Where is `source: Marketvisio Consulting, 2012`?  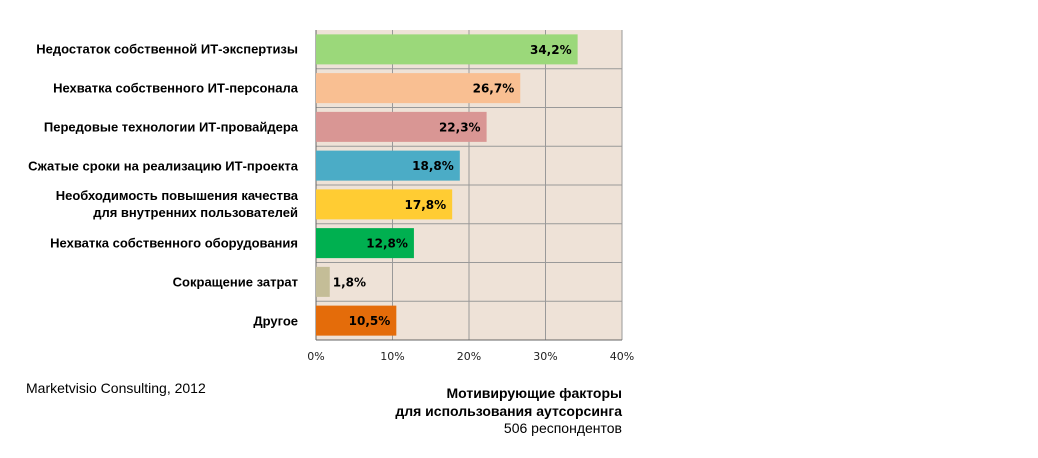 source: Marketvisio Consulting, 2012 is located at coordinates (116, 388).